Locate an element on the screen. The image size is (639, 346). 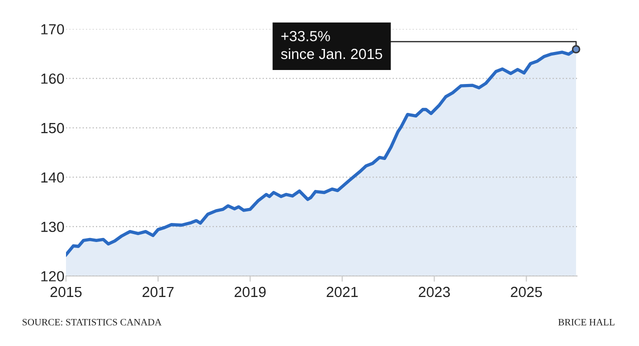
x-tick-label: 2023 is located at coordinates (434, 292).